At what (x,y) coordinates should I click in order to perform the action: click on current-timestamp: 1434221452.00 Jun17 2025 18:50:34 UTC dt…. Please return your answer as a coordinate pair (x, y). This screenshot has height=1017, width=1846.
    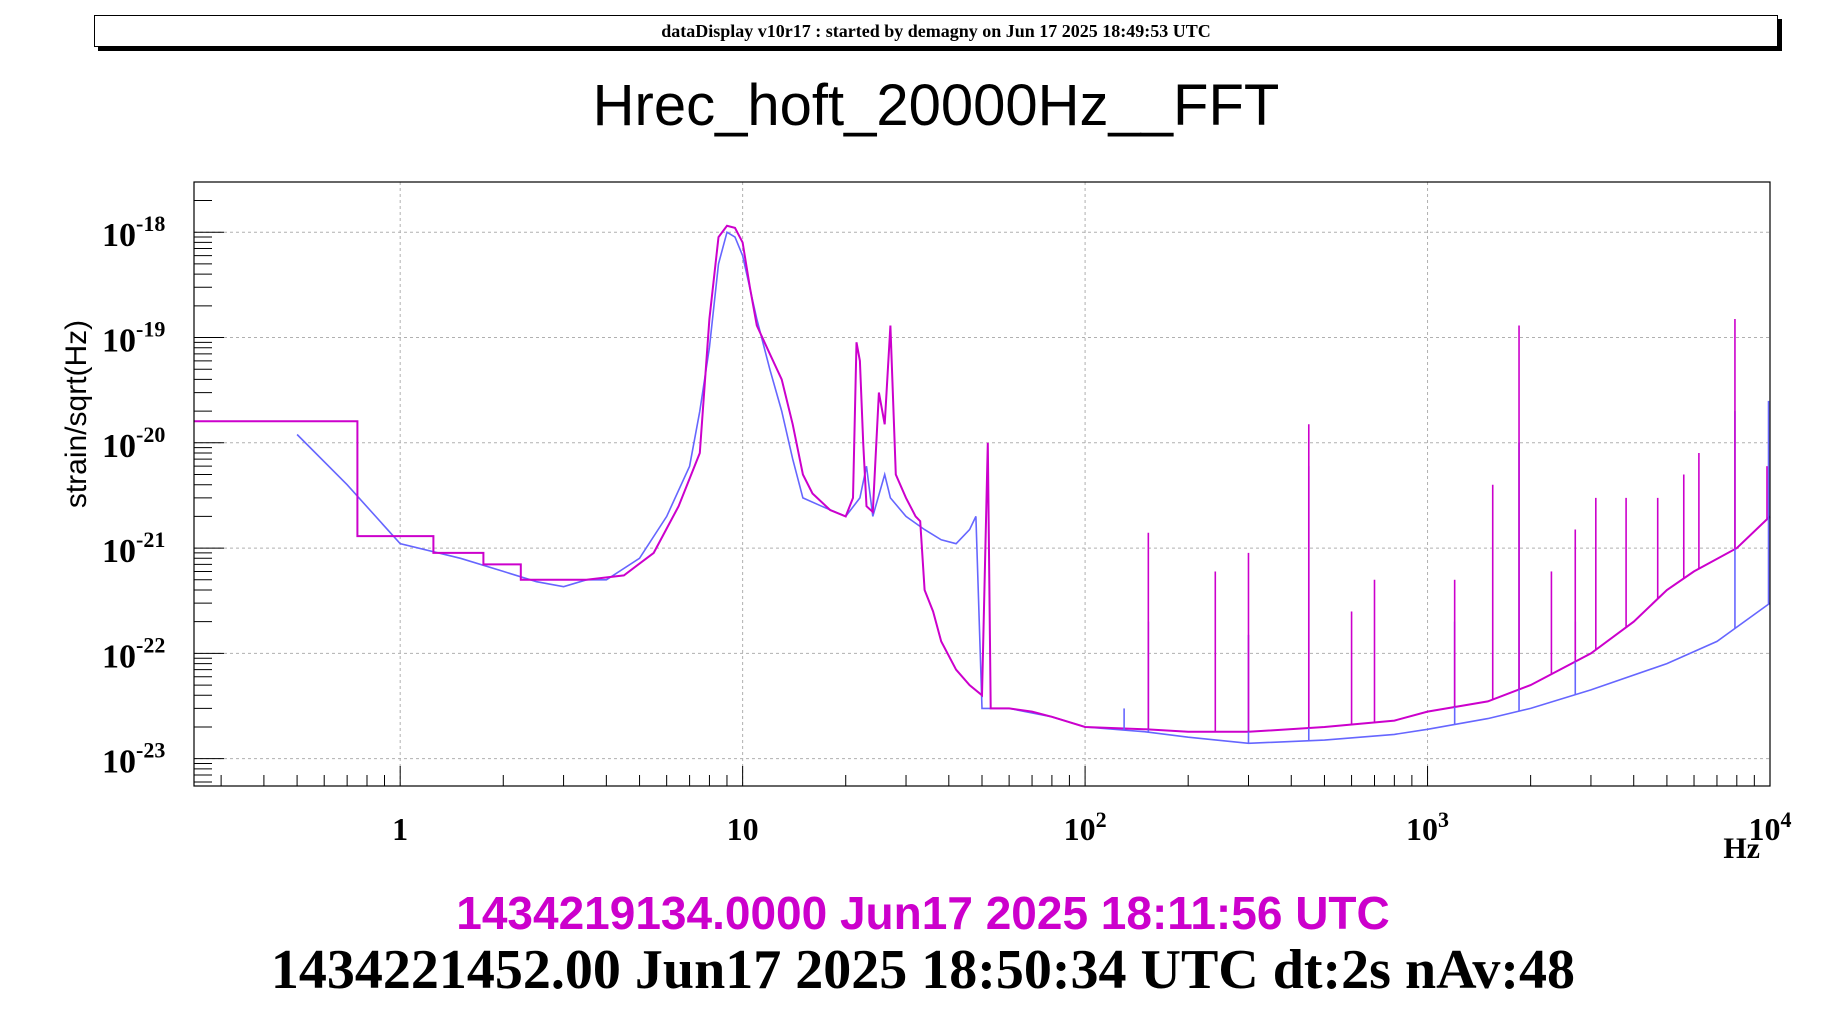
    Looking at the image, I should click on (923, 970).